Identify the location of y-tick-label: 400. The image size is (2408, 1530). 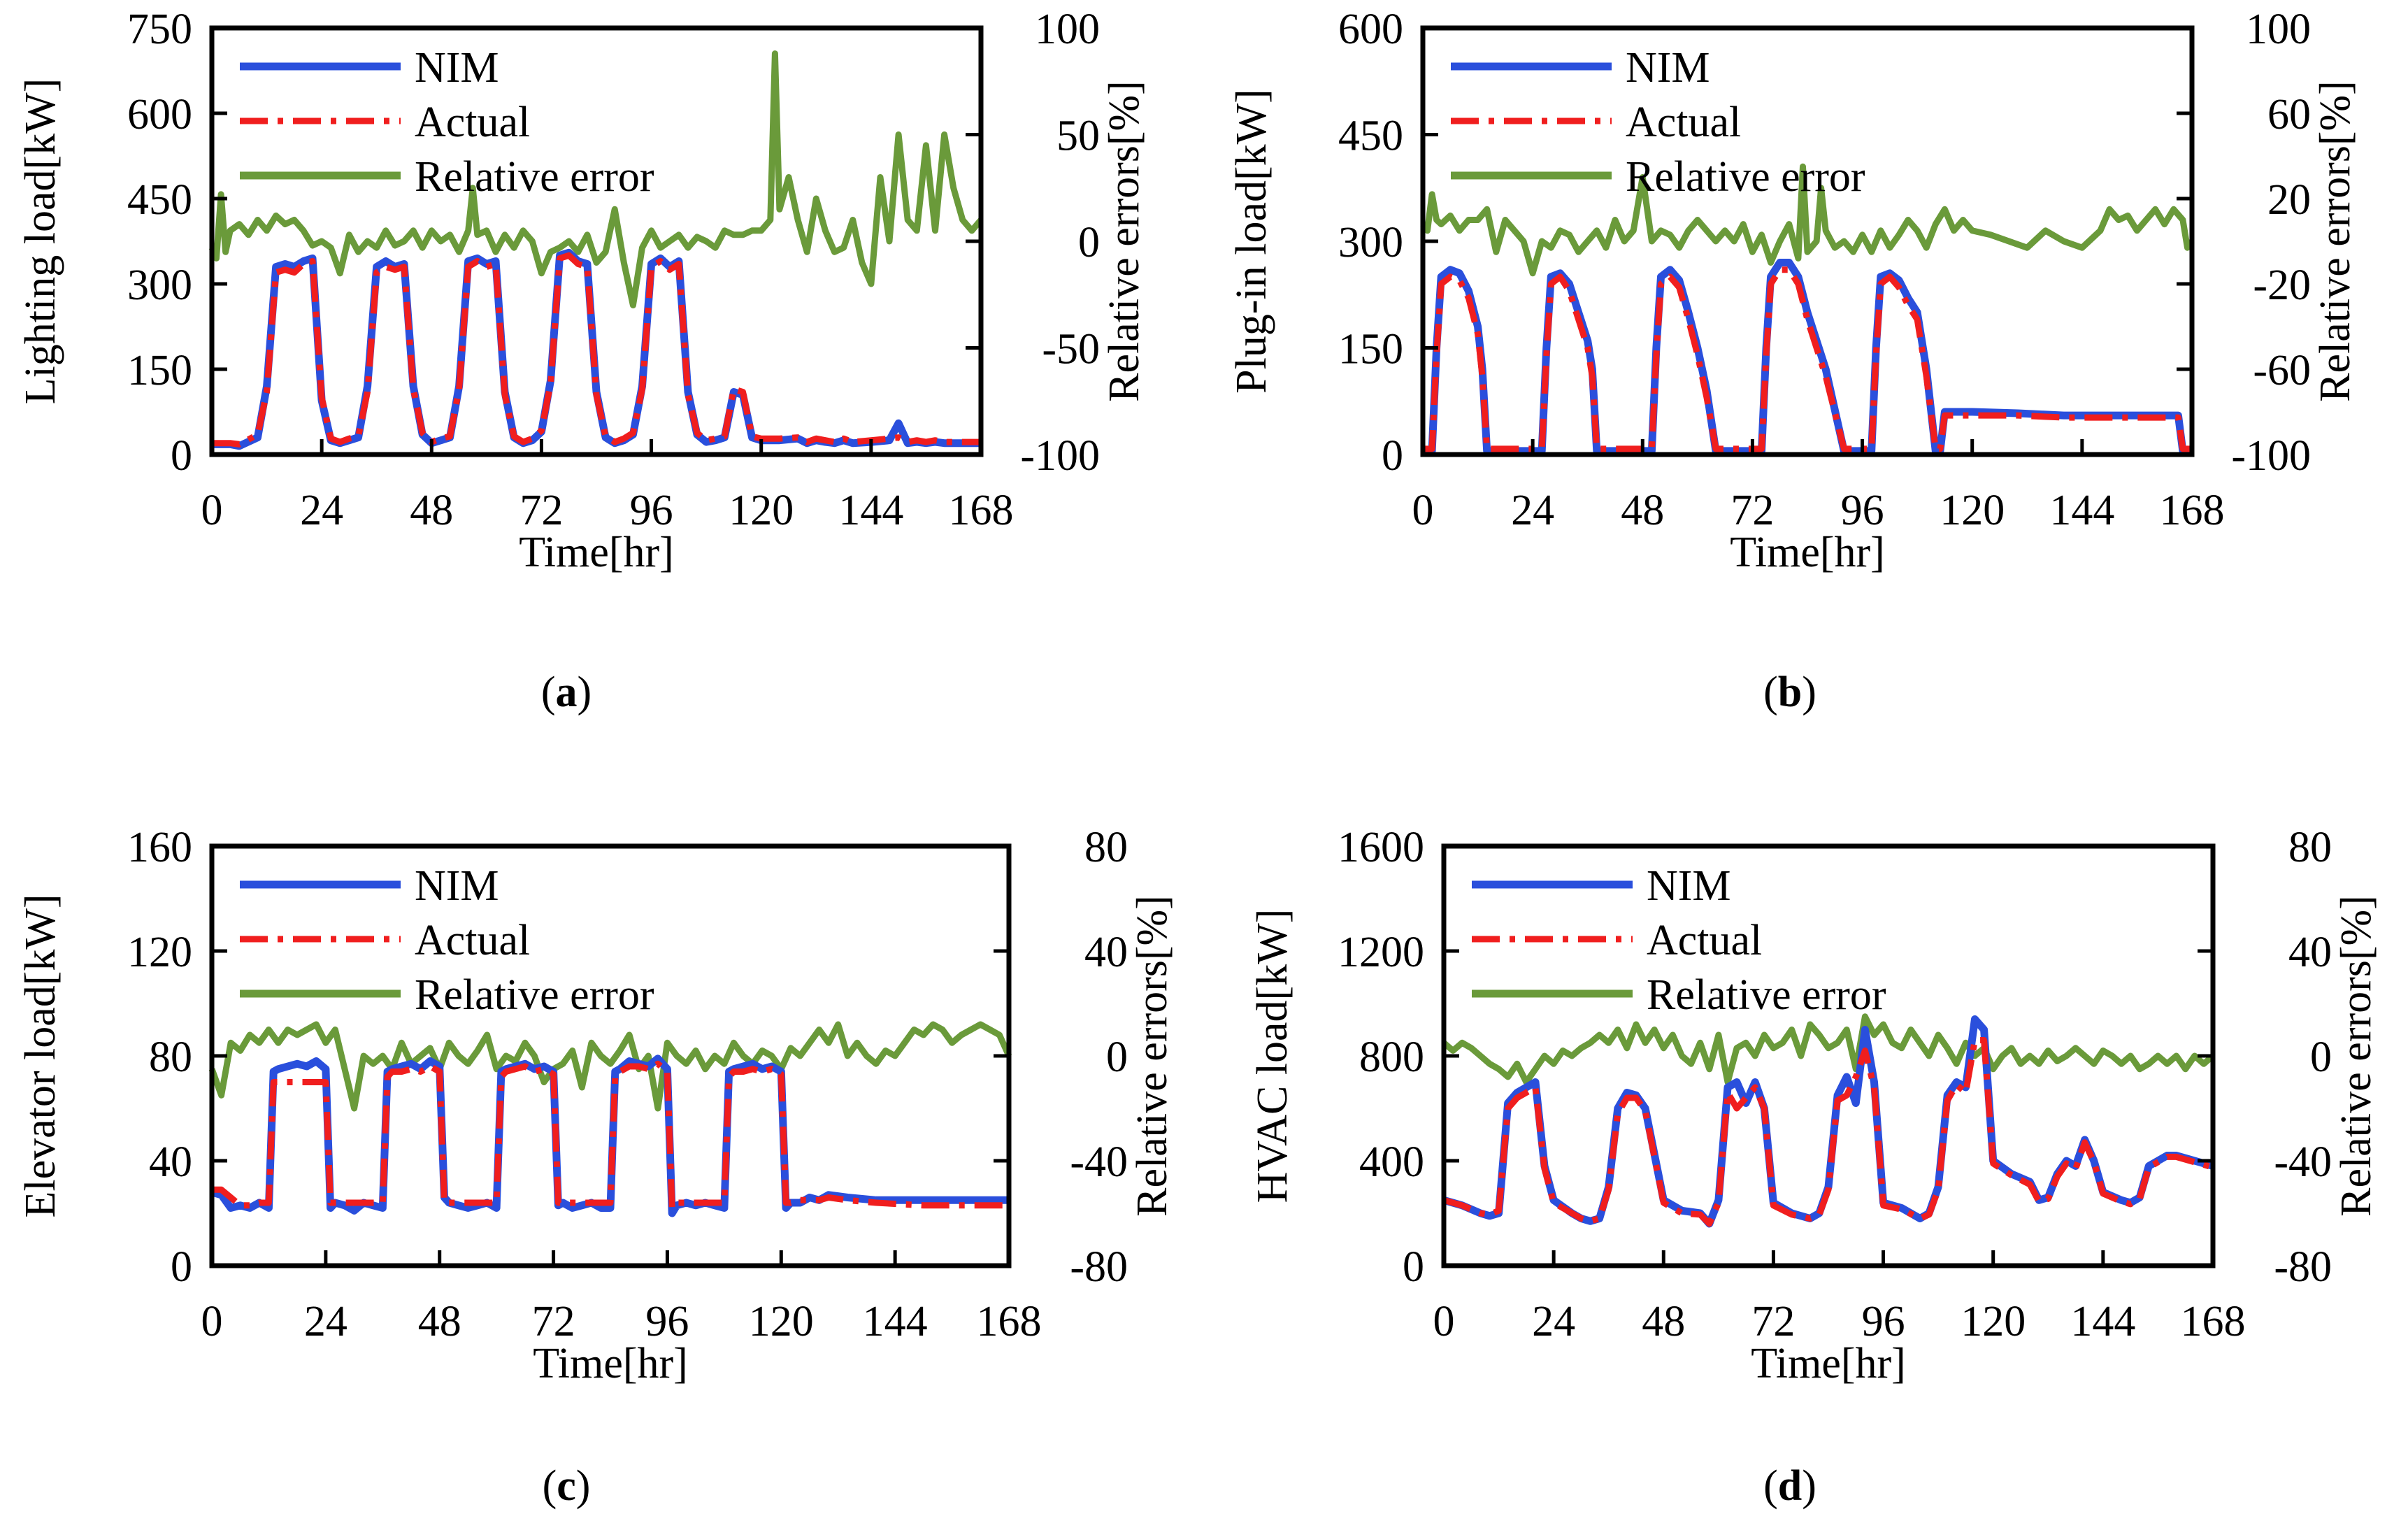
(1392, 1162).